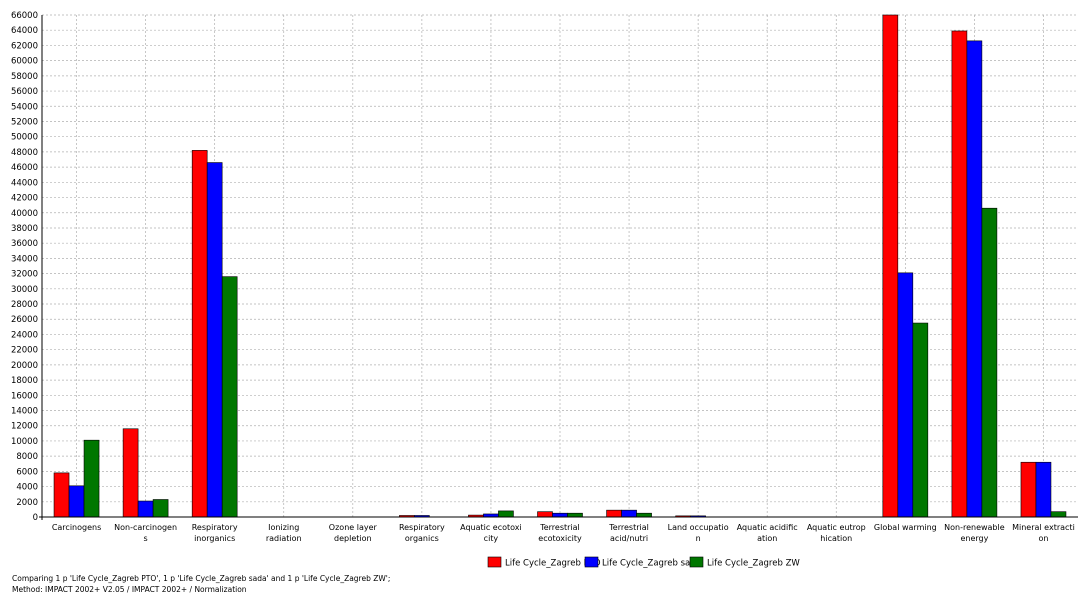 Image resolution: width=1080 pixels, height=597 pixels. What do you see at coordinates (24, 214) in the screenshot?
I see `y-tick-label: 40000` at bounding box center [24, 214].